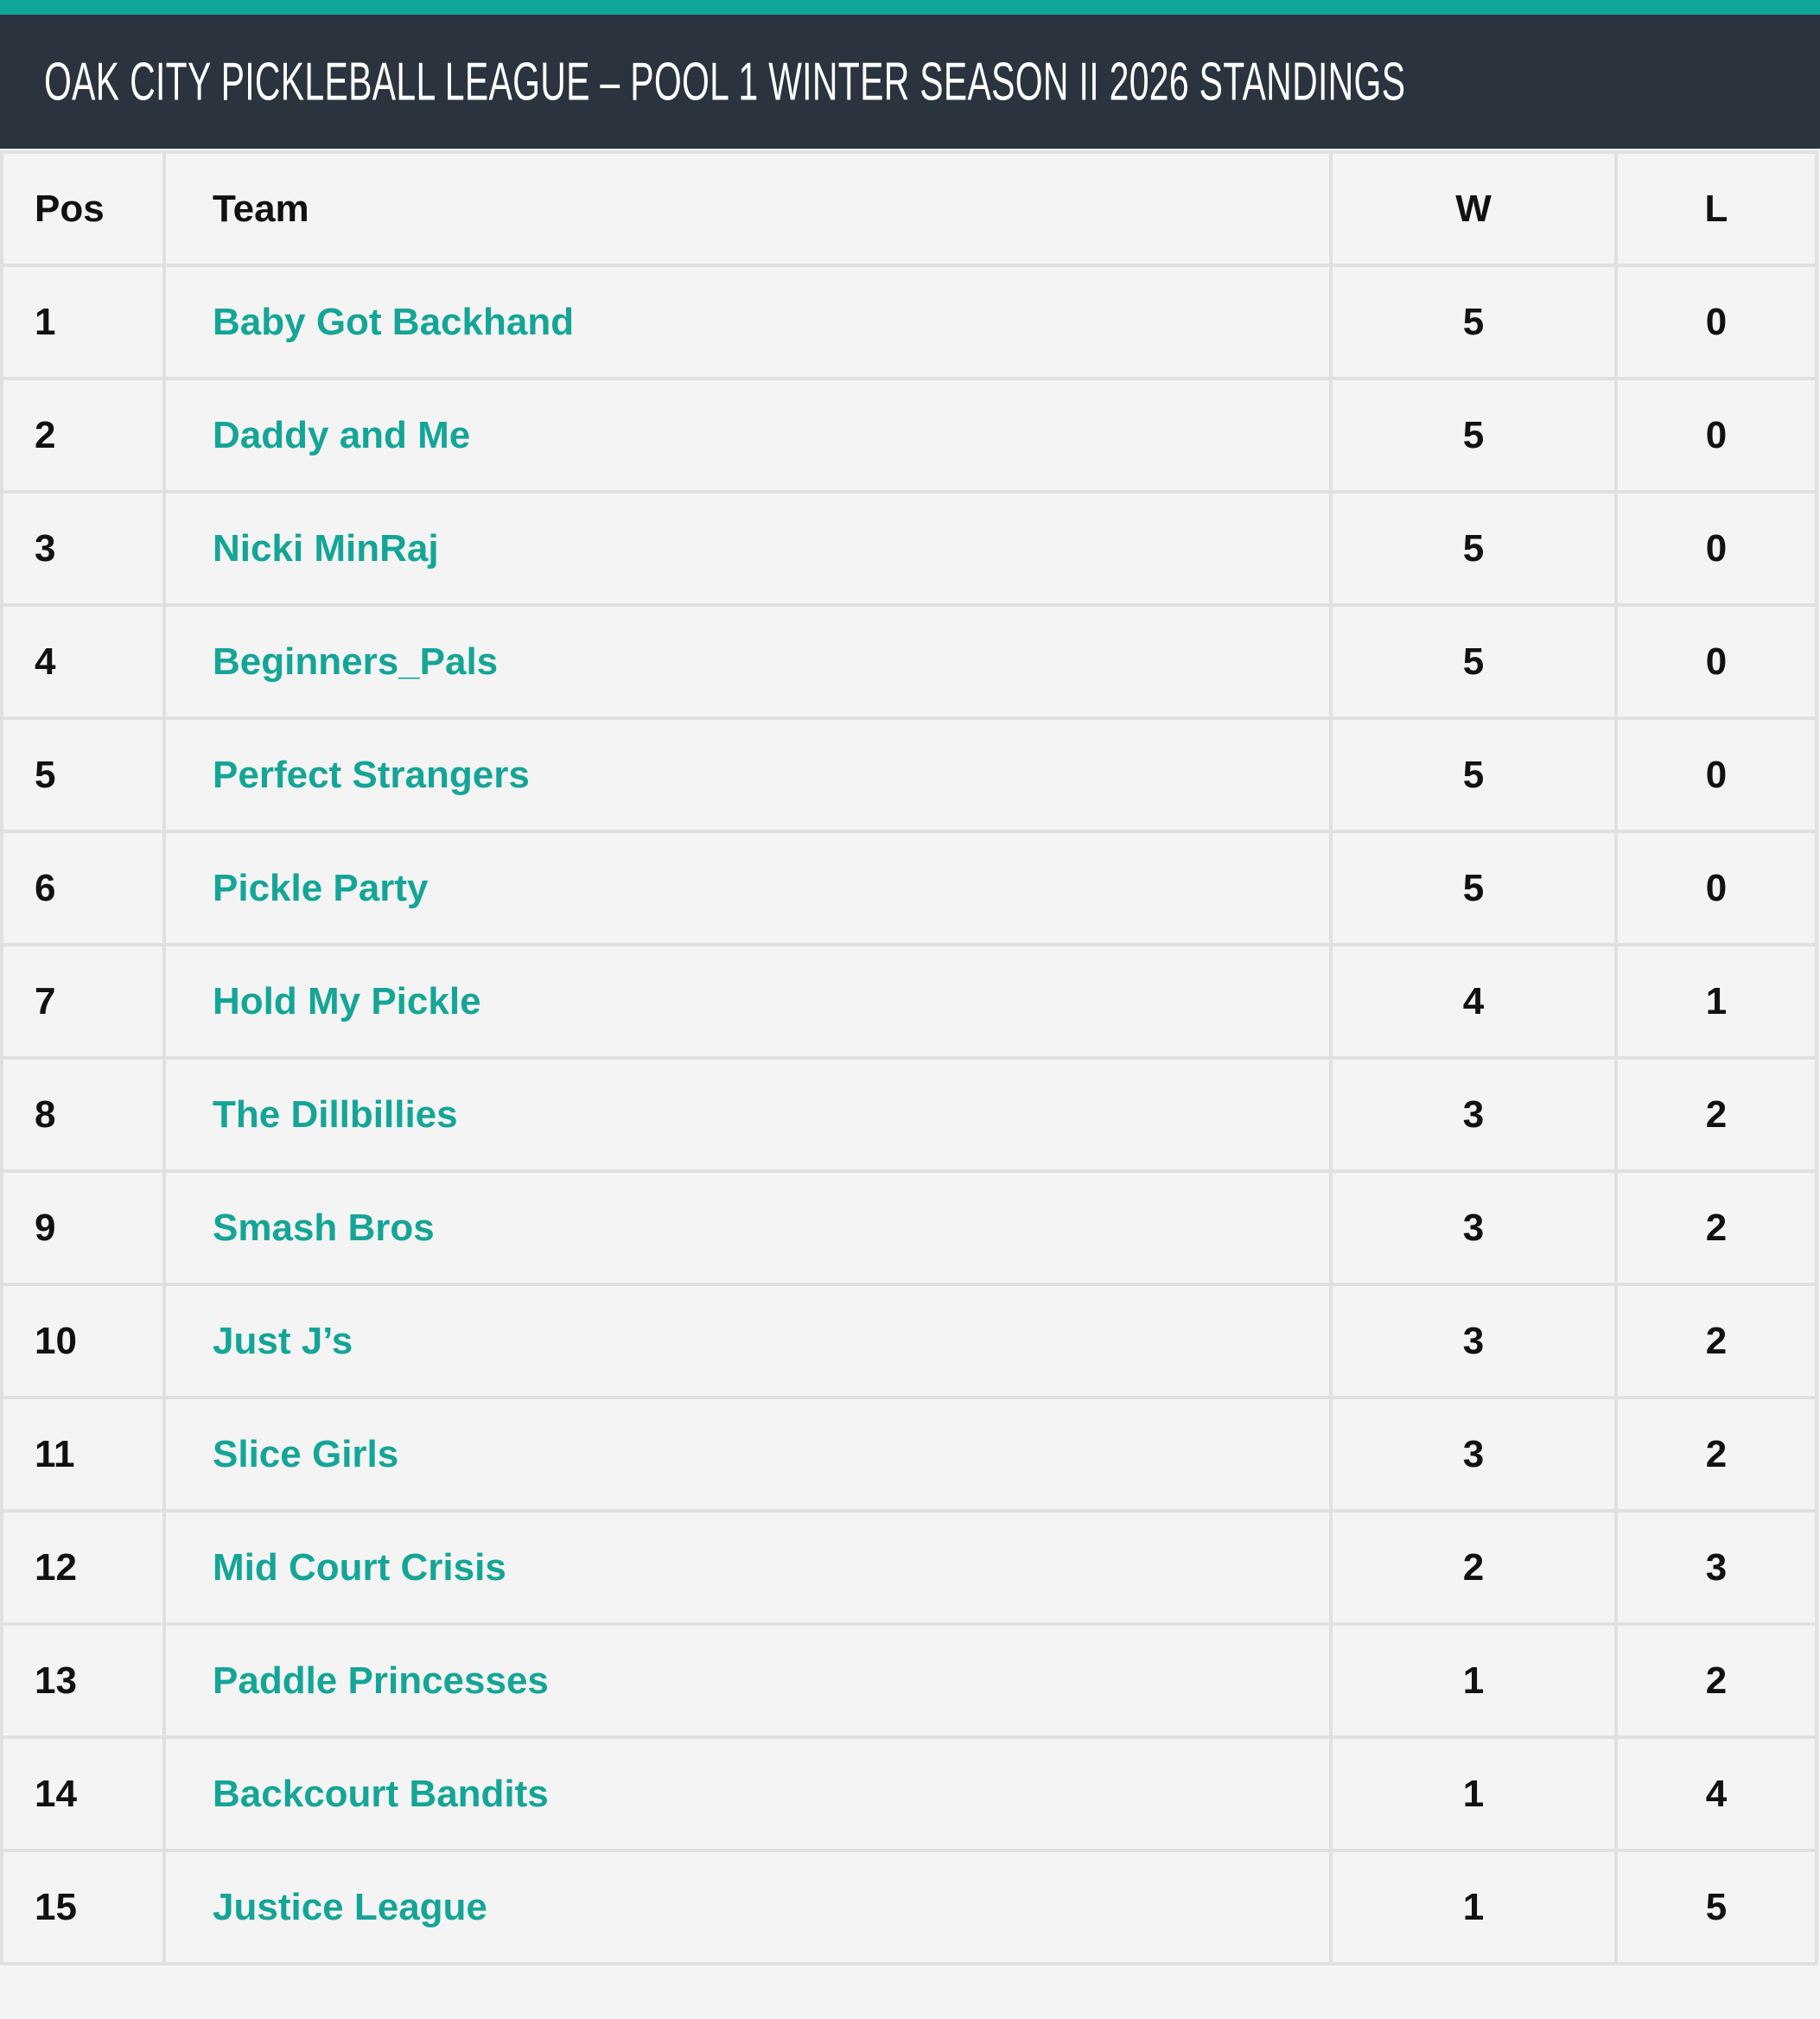 The width and height of the screenshot is (1820, 2019). What do you see at coordinates (747, 1341) in the screenshot?
I see `team-cell: Just J’s` at bounding box center [747, 1341].